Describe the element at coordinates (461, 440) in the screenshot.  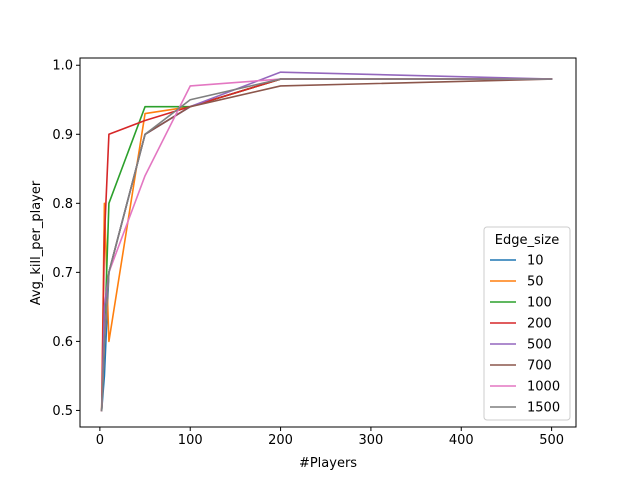
I see `x-tick-label: 400` at that location.